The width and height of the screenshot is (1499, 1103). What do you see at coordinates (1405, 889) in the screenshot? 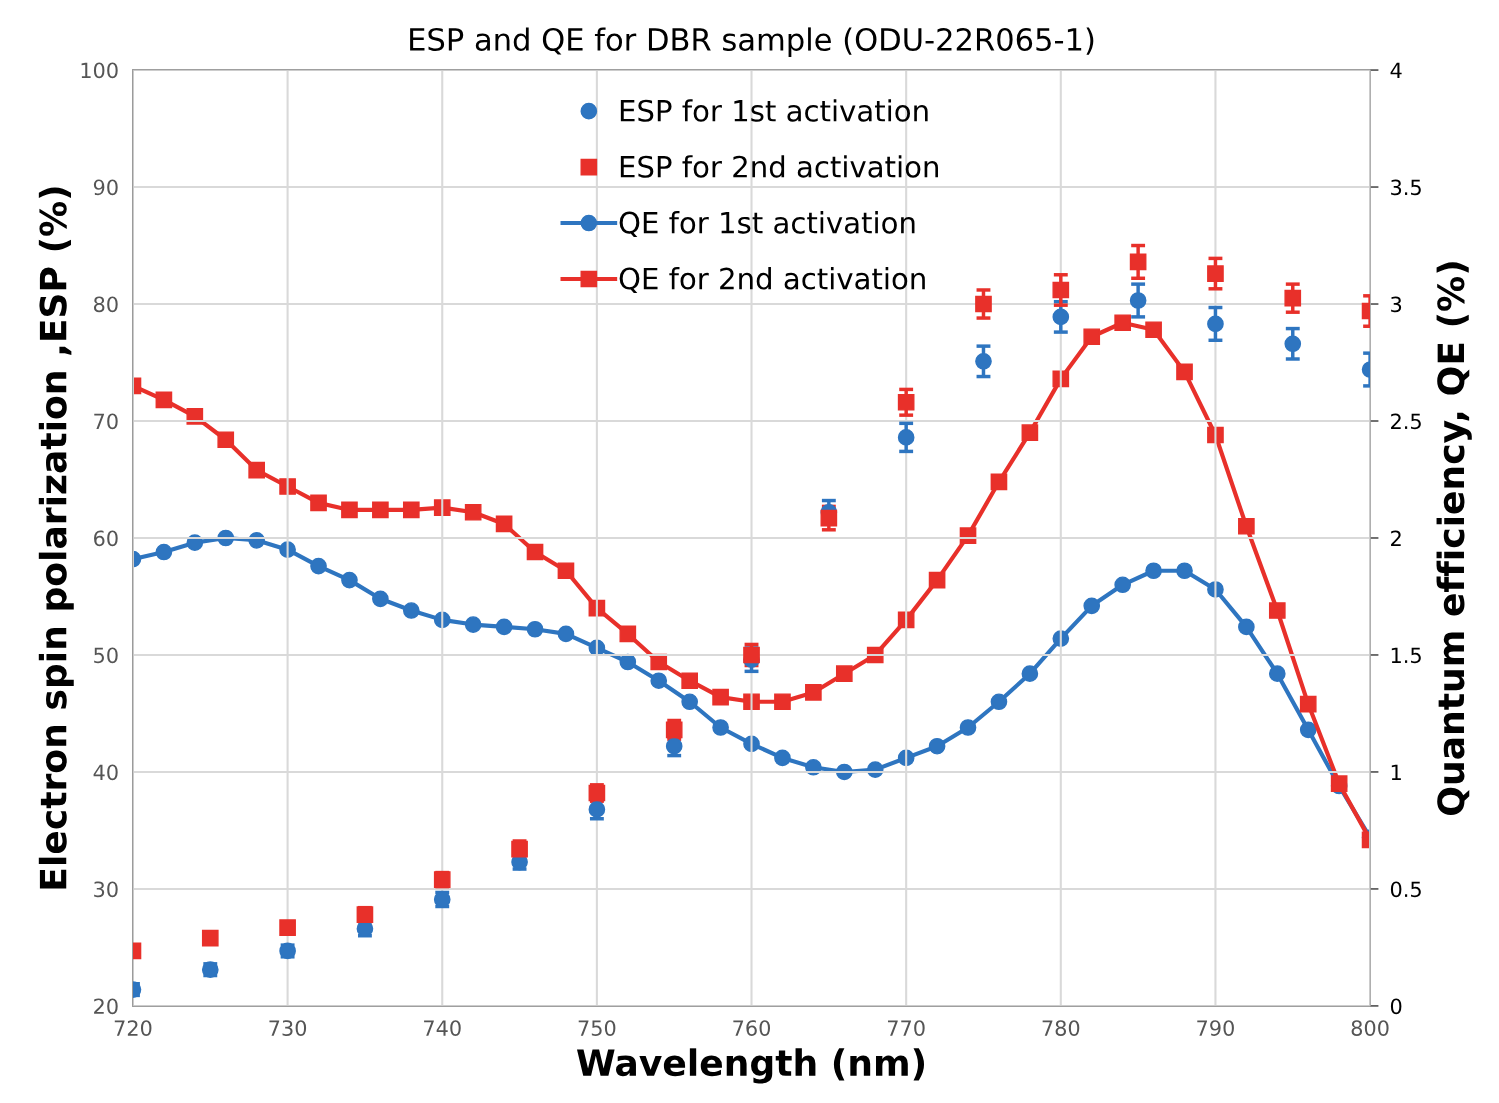
I see `y2-tick-label: 0.5` at bounding box center [1405, 889].